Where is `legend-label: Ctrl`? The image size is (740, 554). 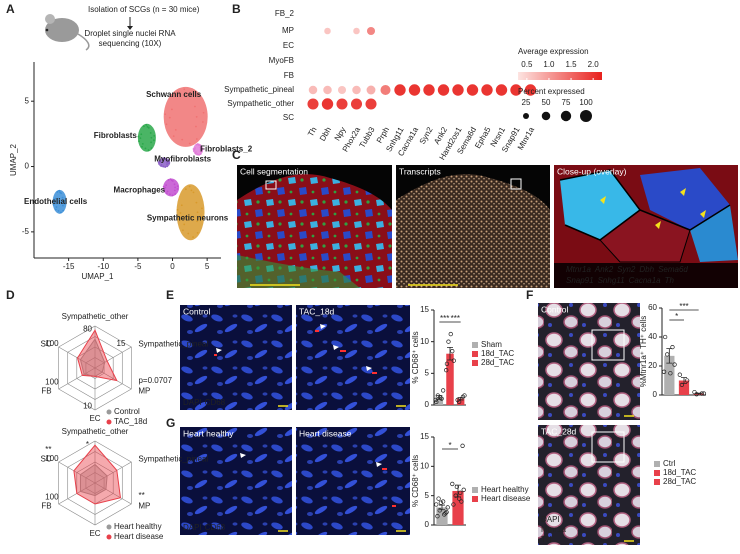 legend-label: Ctrl is located at coordinates (669, 463).